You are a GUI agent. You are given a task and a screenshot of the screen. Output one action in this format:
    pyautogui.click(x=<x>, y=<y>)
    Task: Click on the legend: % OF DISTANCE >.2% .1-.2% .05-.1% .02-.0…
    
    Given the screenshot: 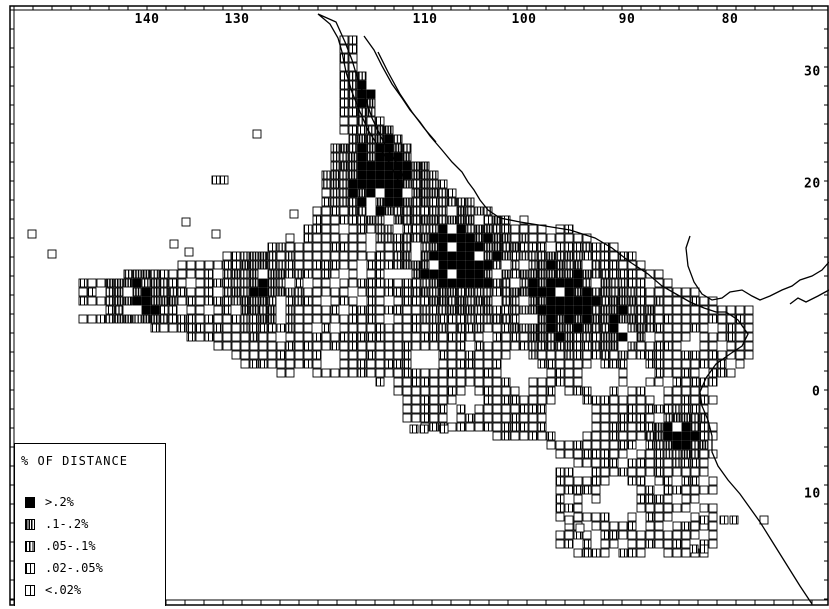 What is the action you would take?
    pyautogui.click(x=90, y=524)
    